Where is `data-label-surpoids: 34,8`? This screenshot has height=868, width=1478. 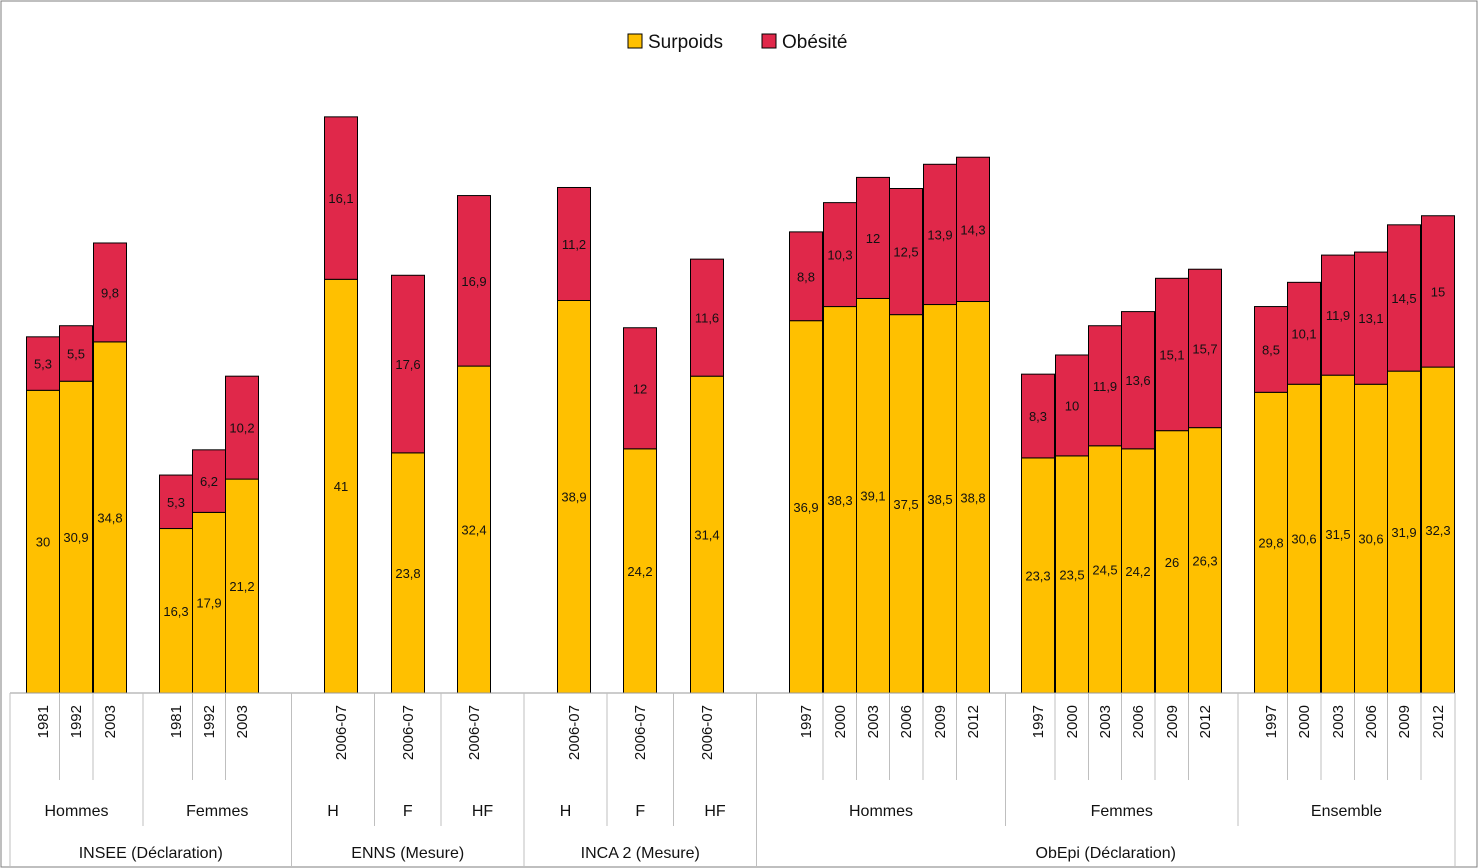 data-label-surpoids: 34,8 is located at coordinates (109, 517).